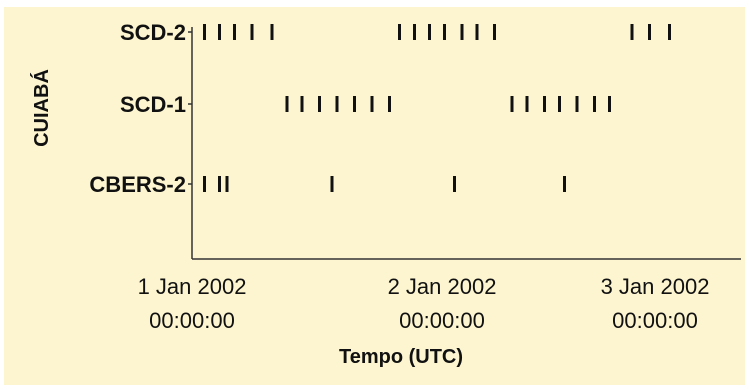 The width and height of the screenshot is (749, 390). What do you see at coordinates (137, 184) in the screenshot?
I see `category-label-cbers-2: CBERS-2` at bounding box center [137, 184].